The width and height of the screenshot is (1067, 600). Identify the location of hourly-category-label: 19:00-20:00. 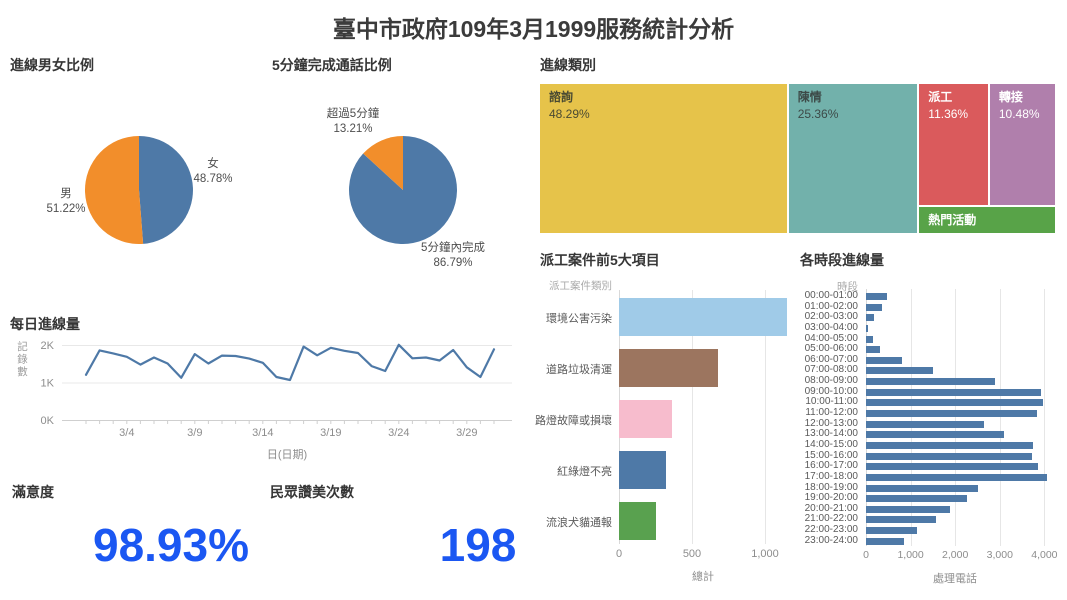
(831, 498).